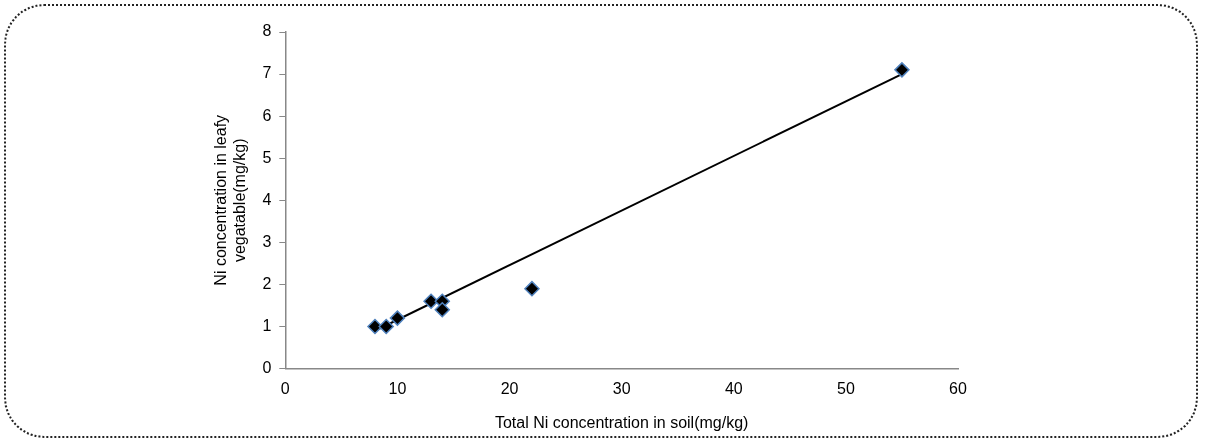 The width and height of the screenshot is (1206, 445). I want to click on y-tick-label: 8, so click(267, 31).